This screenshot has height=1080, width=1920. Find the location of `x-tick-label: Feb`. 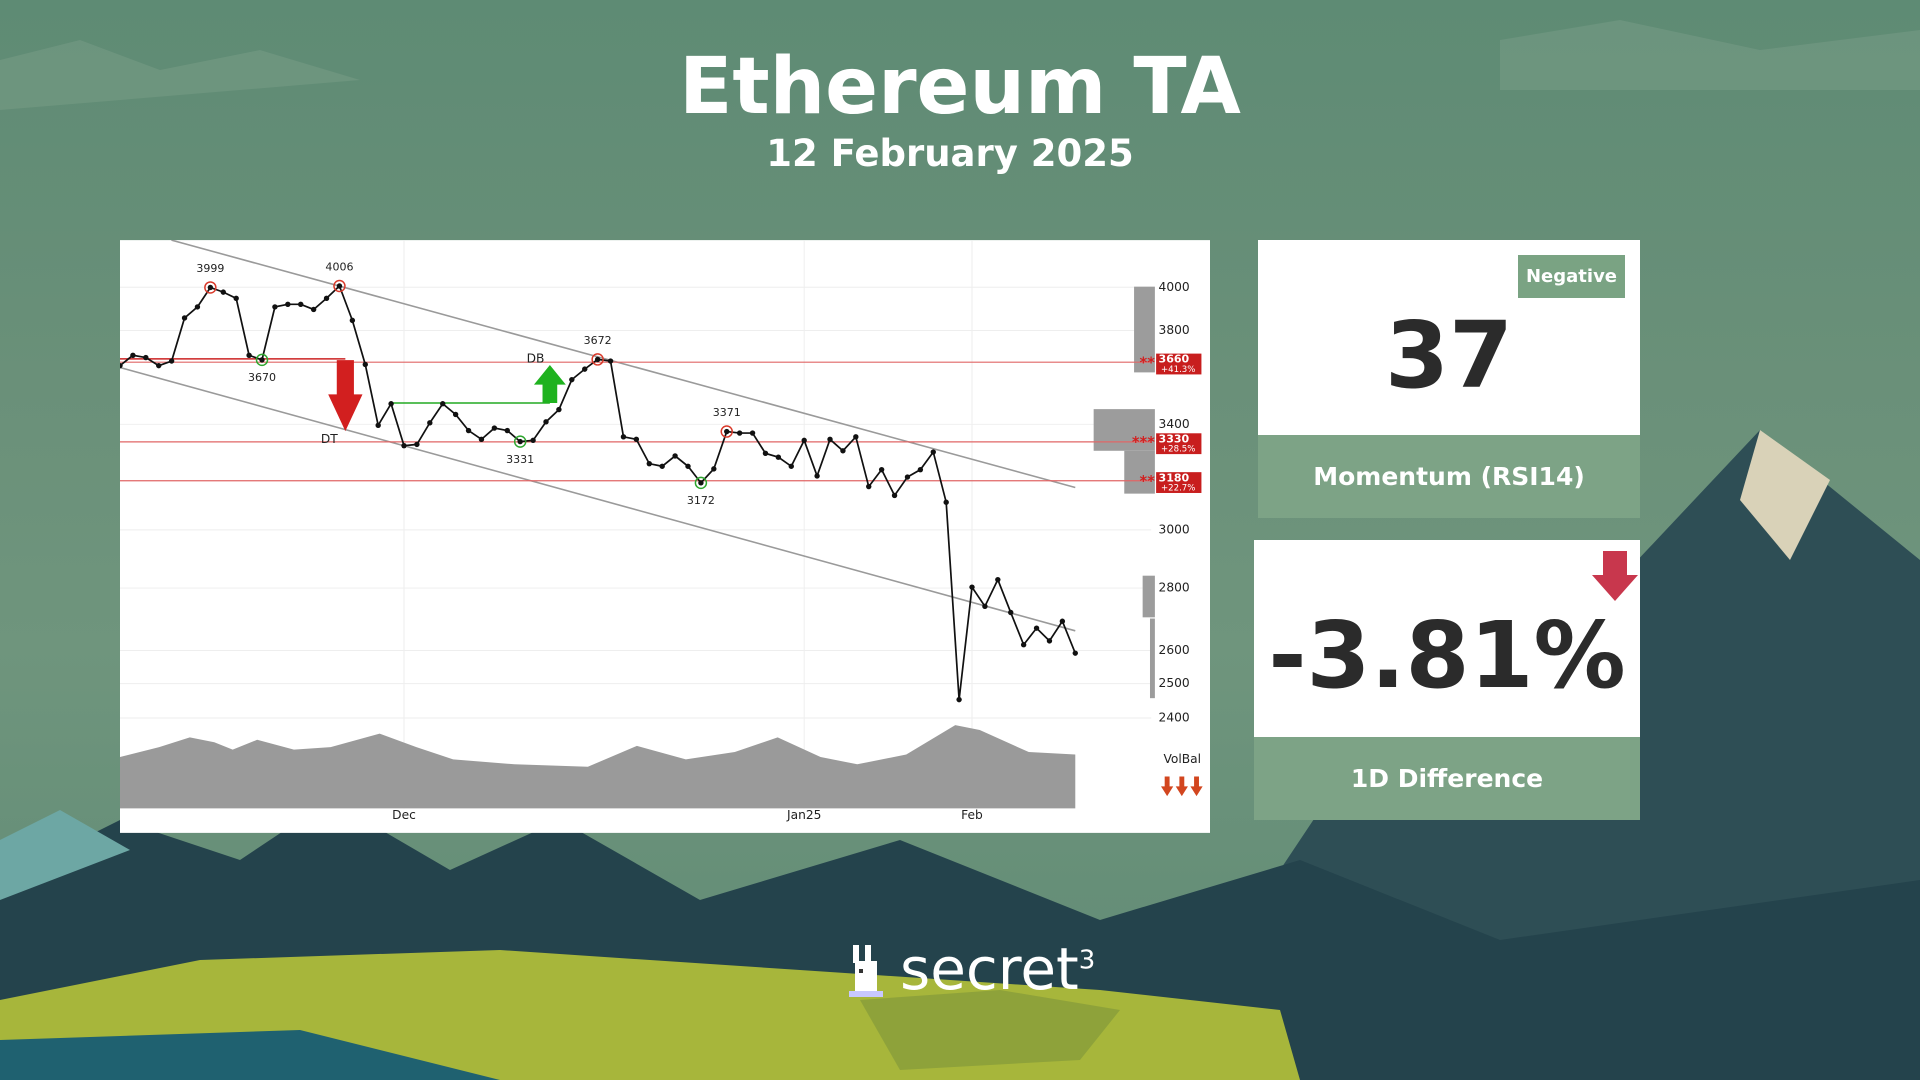

x-tick-label: Feb is located at coordinates (972, 815).